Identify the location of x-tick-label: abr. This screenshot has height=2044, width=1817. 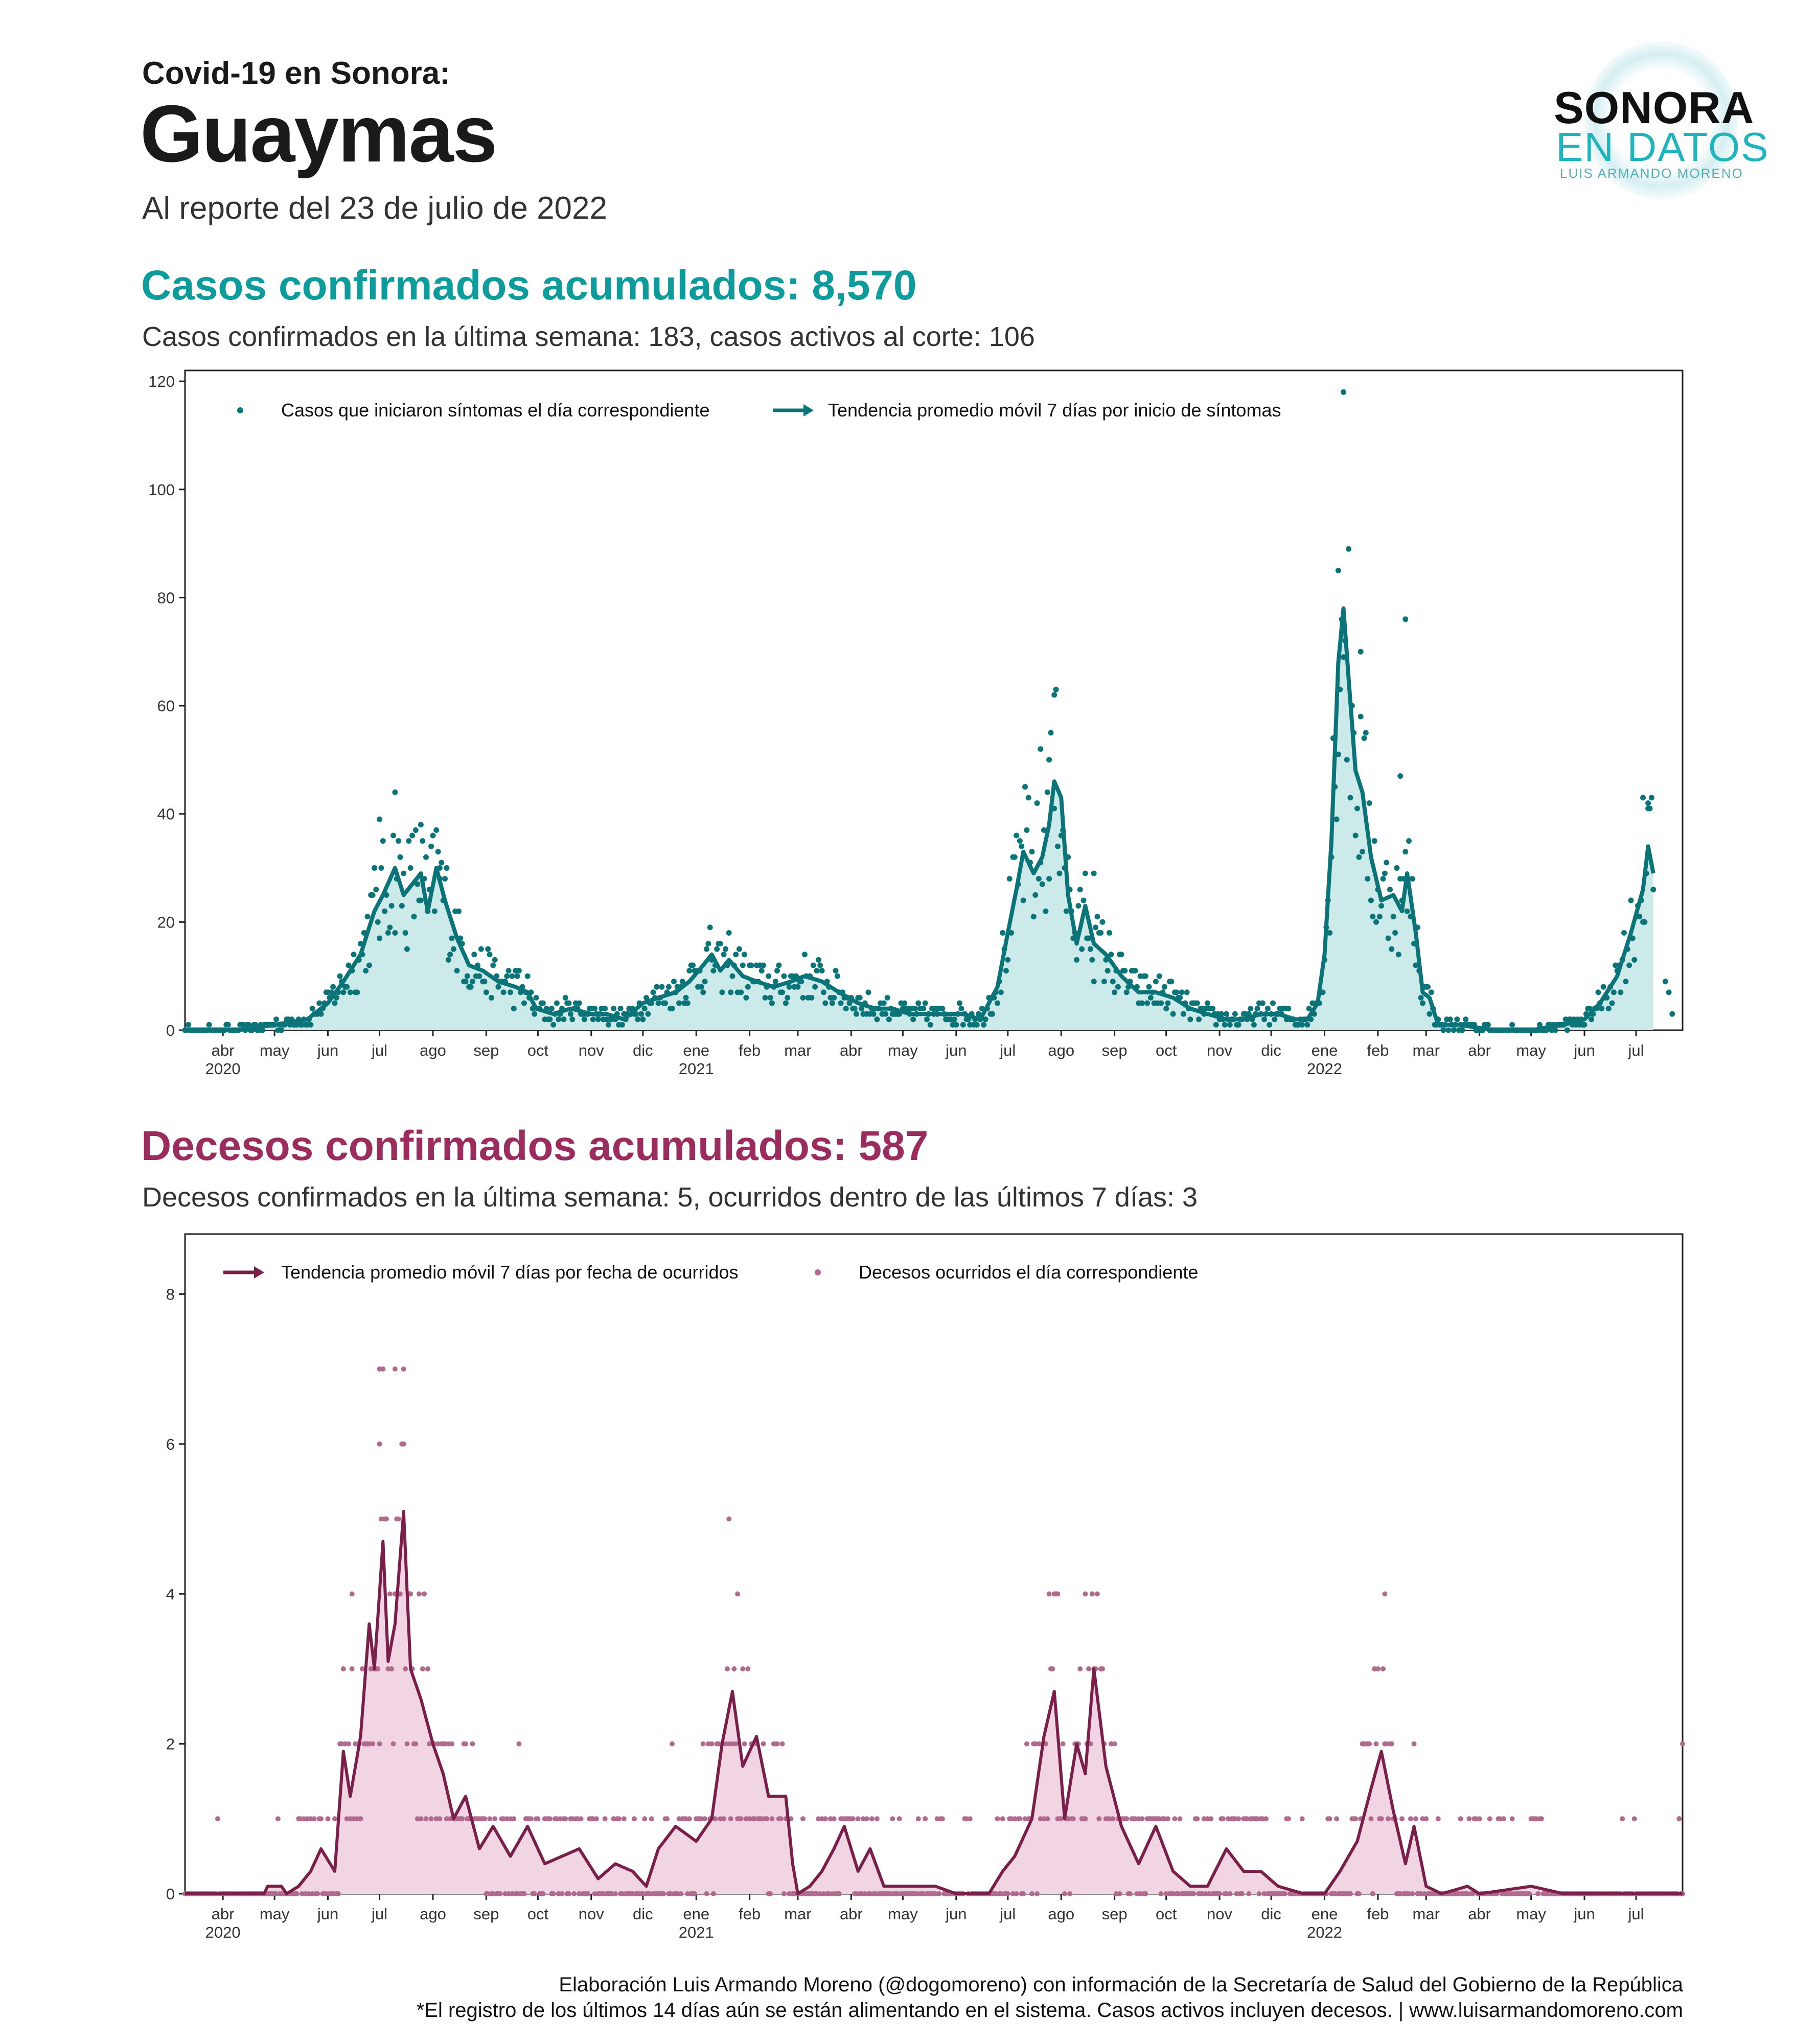
(223, 1914).